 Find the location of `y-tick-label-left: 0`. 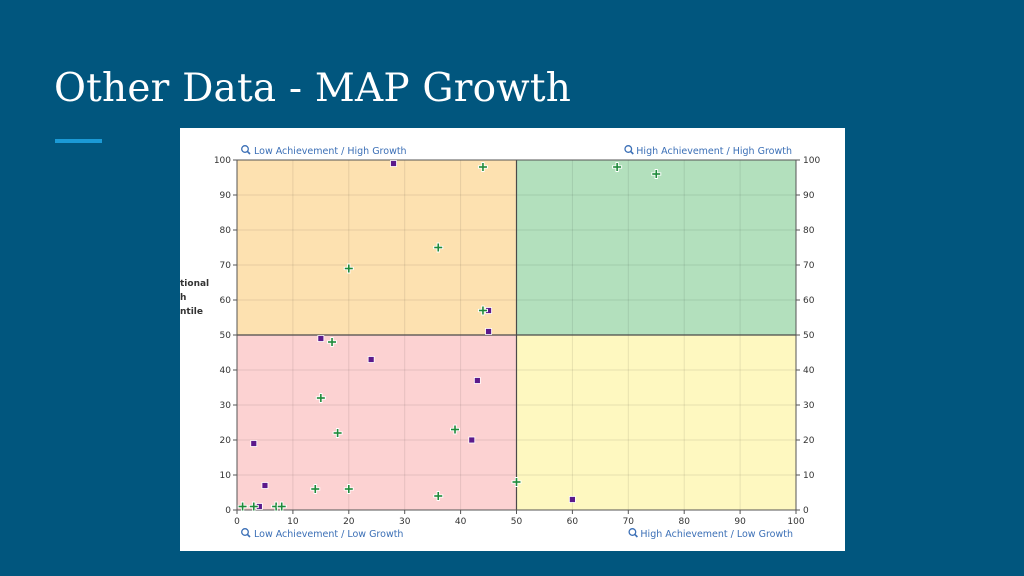

y-tick-label-left: 0 is located at coordinates (228, 511).